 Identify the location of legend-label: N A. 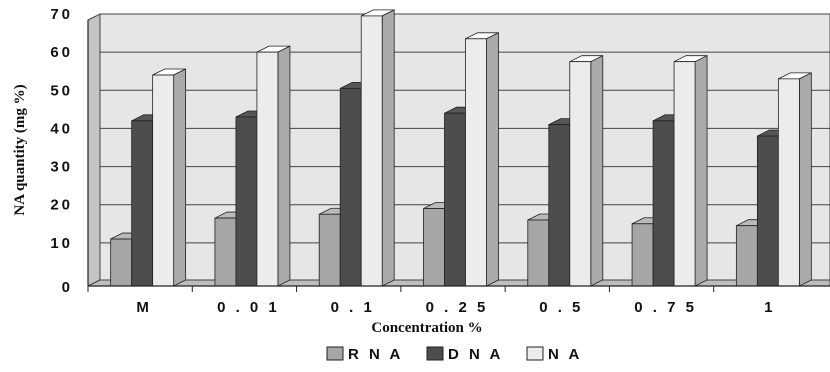
(565, 354).